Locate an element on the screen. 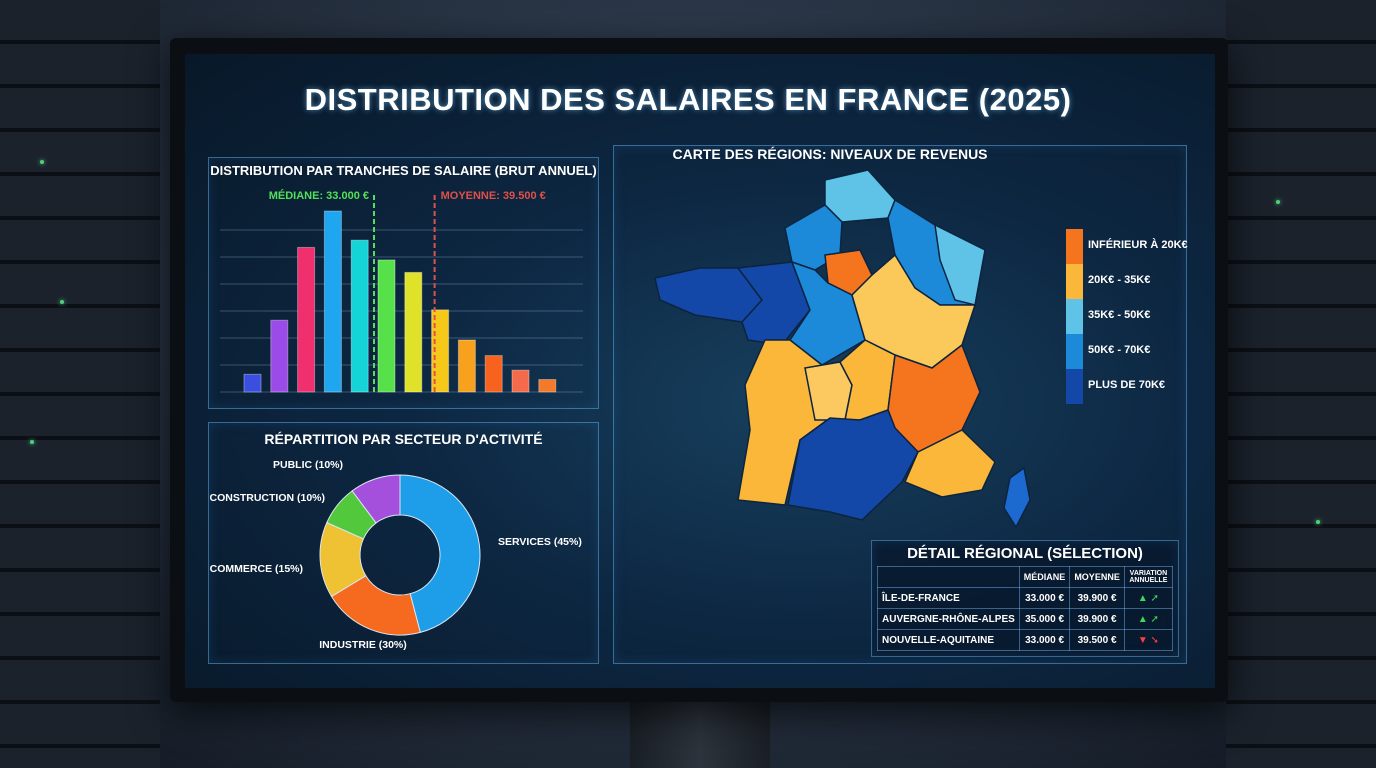  legend-label: 35K€ - 50K€ is located at coordinates (1119, 315).